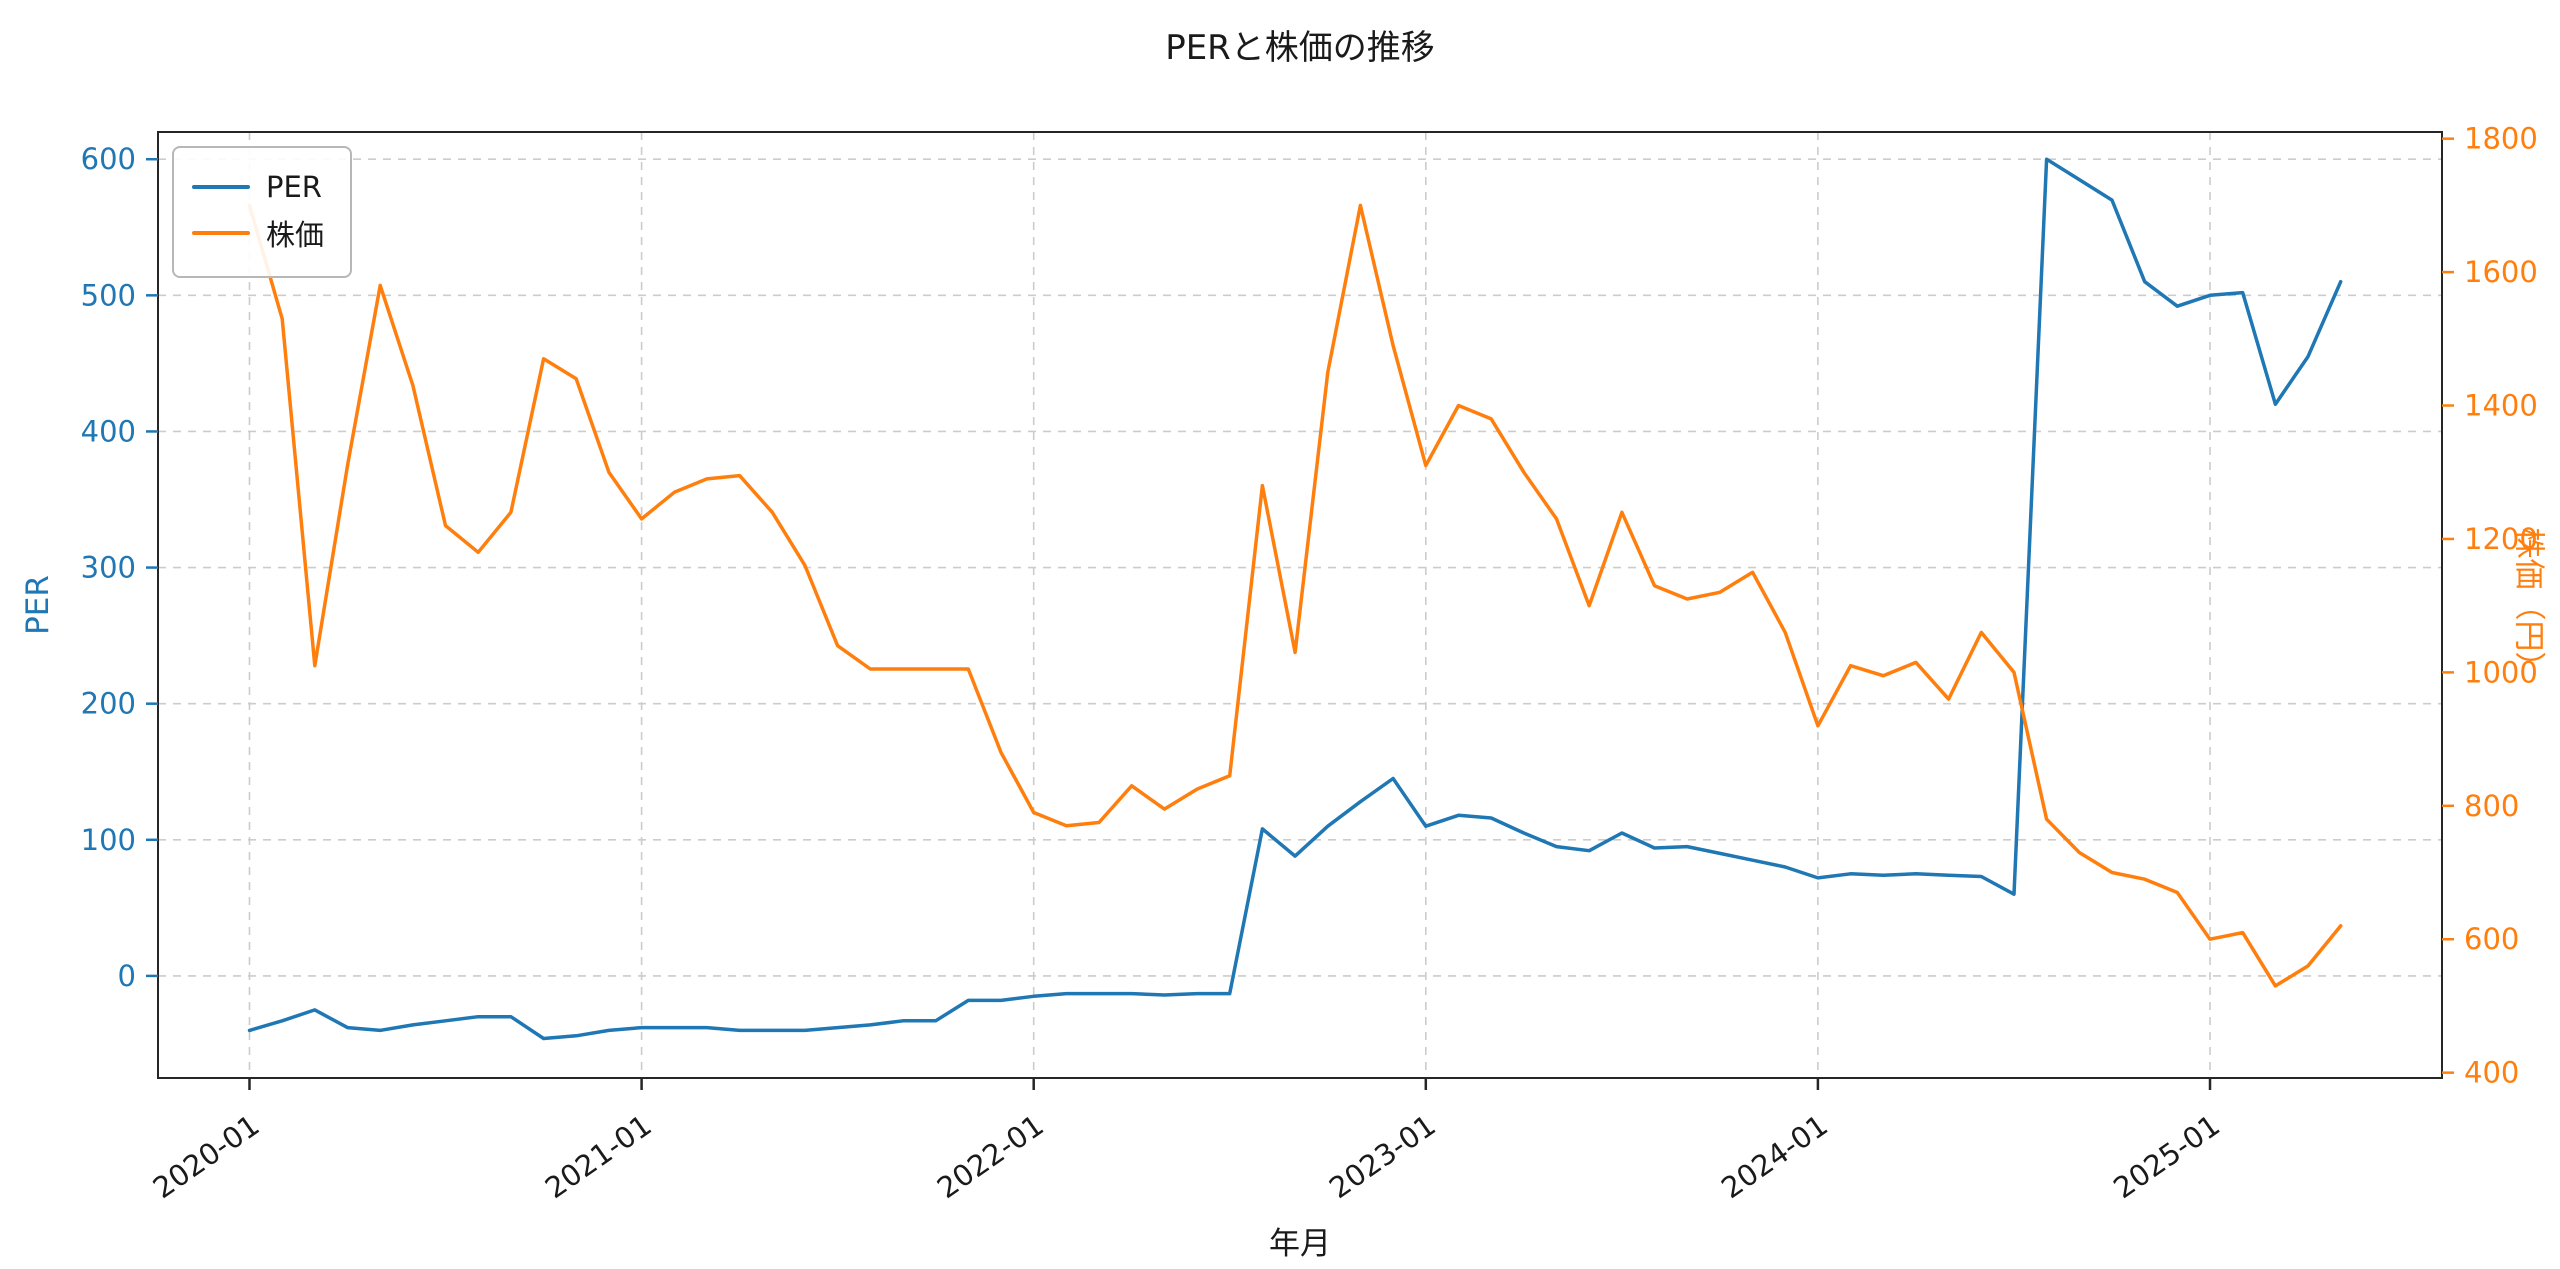  I want to click on svg-text: 1800, so click(2501, 139).